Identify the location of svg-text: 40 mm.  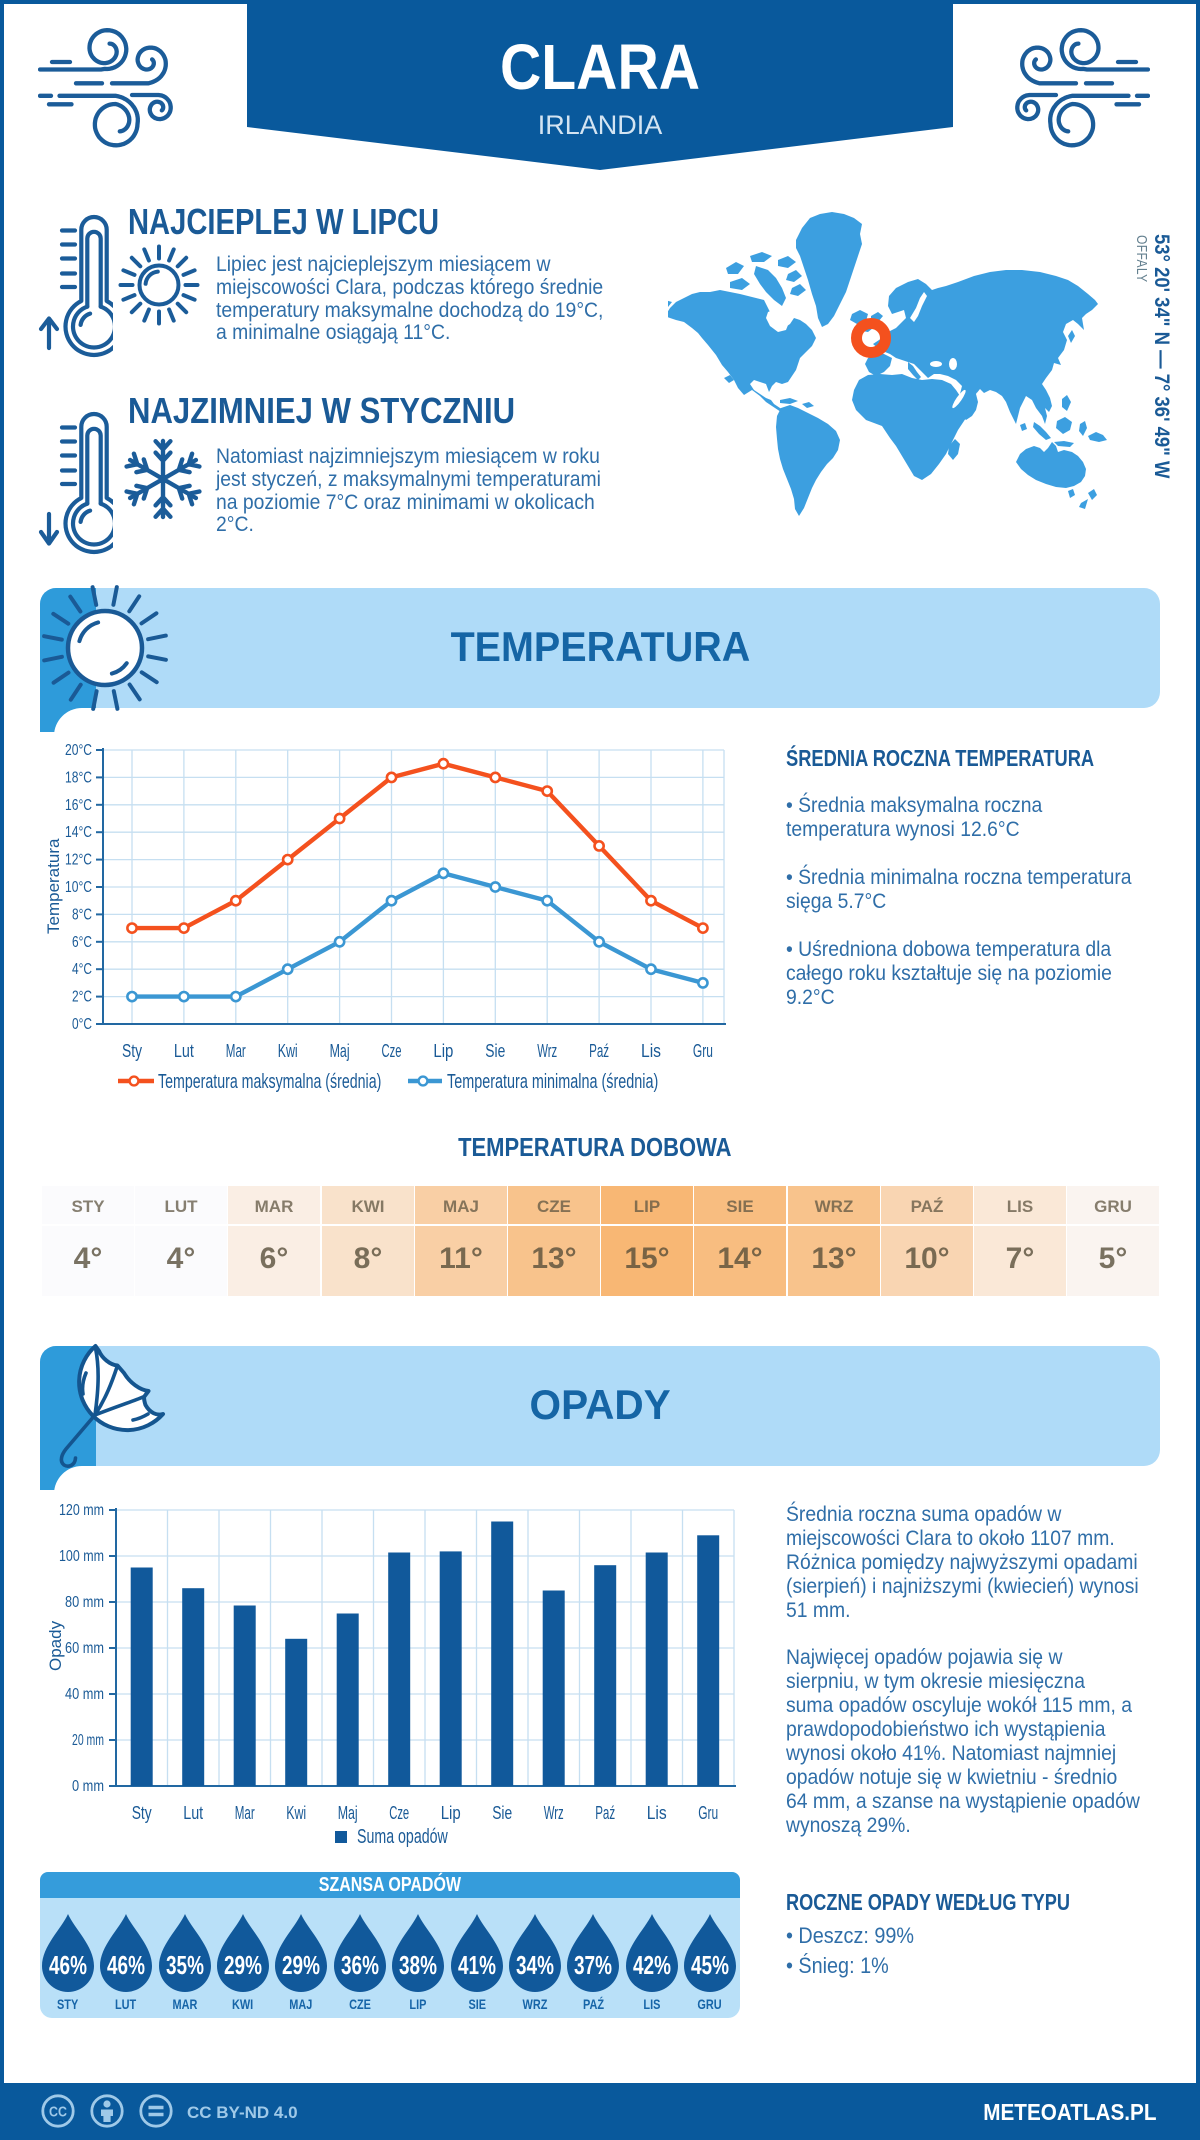
(84, 1694).